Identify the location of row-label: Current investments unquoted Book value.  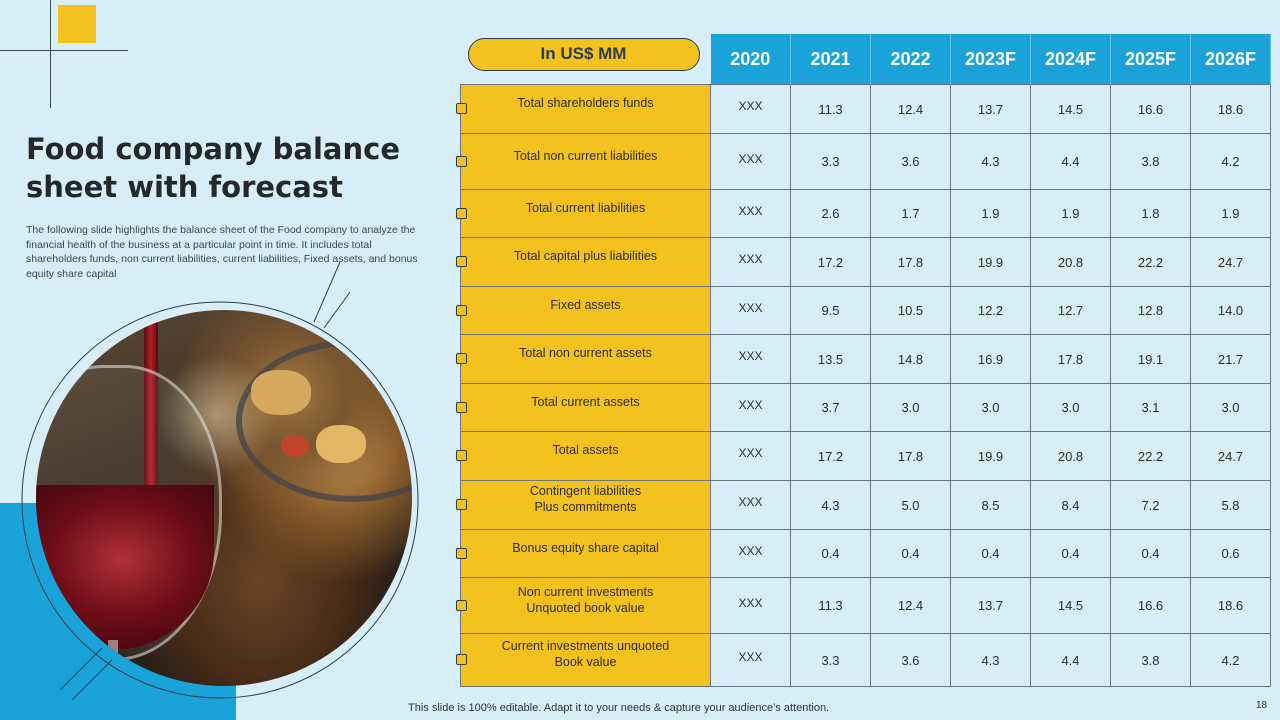
(585, 654).